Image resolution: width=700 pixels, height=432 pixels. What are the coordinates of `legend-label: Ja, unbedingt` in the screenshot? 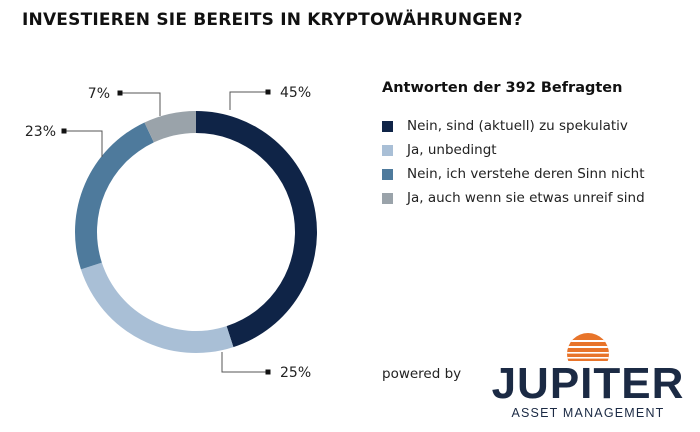 It's located at (452, 150).